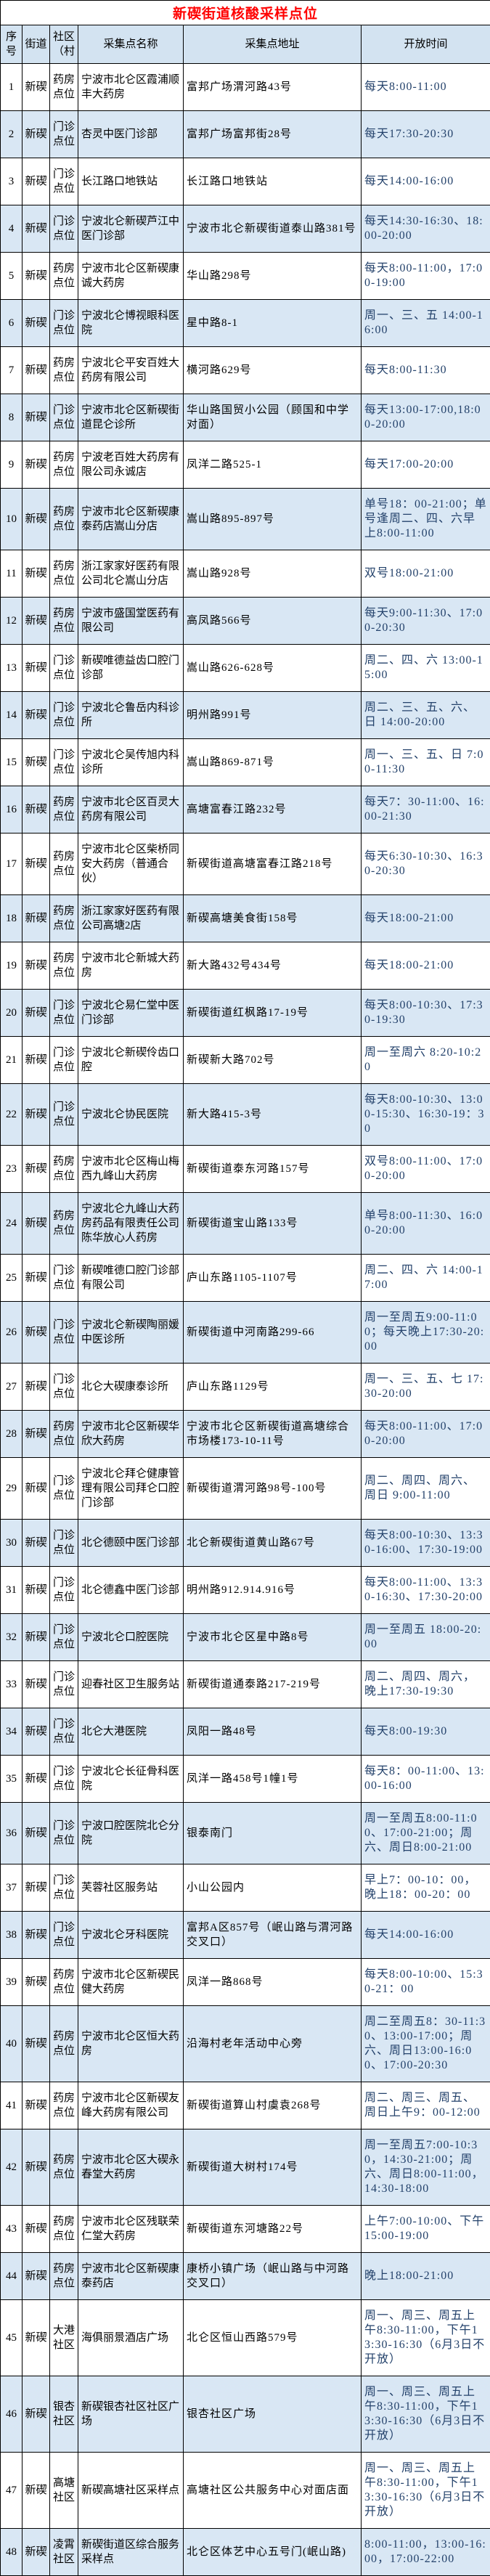  What do you see at coordinates (12, 1333) in the screenshot?
I see `cell-index: 26` at bounding box center [12, 1333].